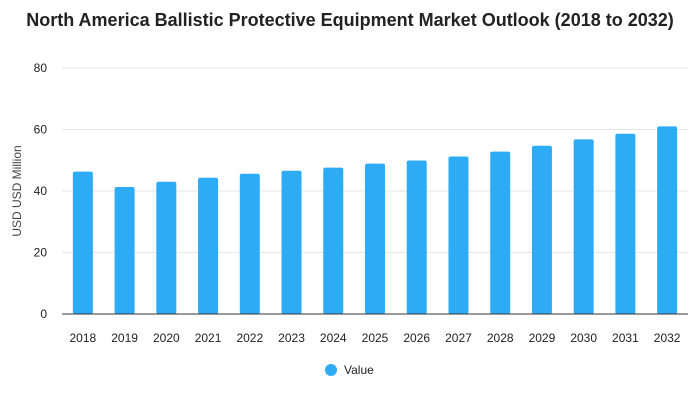 This screenshot has width=700, height=400. What do you see at coordinates (333, 338) in the screenshot?
I see `x-tick-label: 2024` at bounding box center [333, 338].